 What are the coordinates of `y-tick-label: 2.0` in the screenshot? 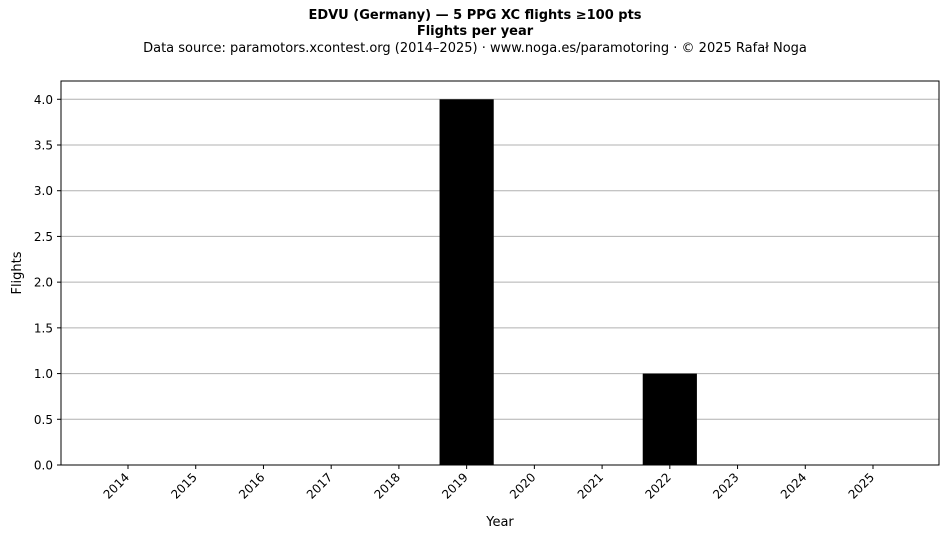 It's located at (43, 283).